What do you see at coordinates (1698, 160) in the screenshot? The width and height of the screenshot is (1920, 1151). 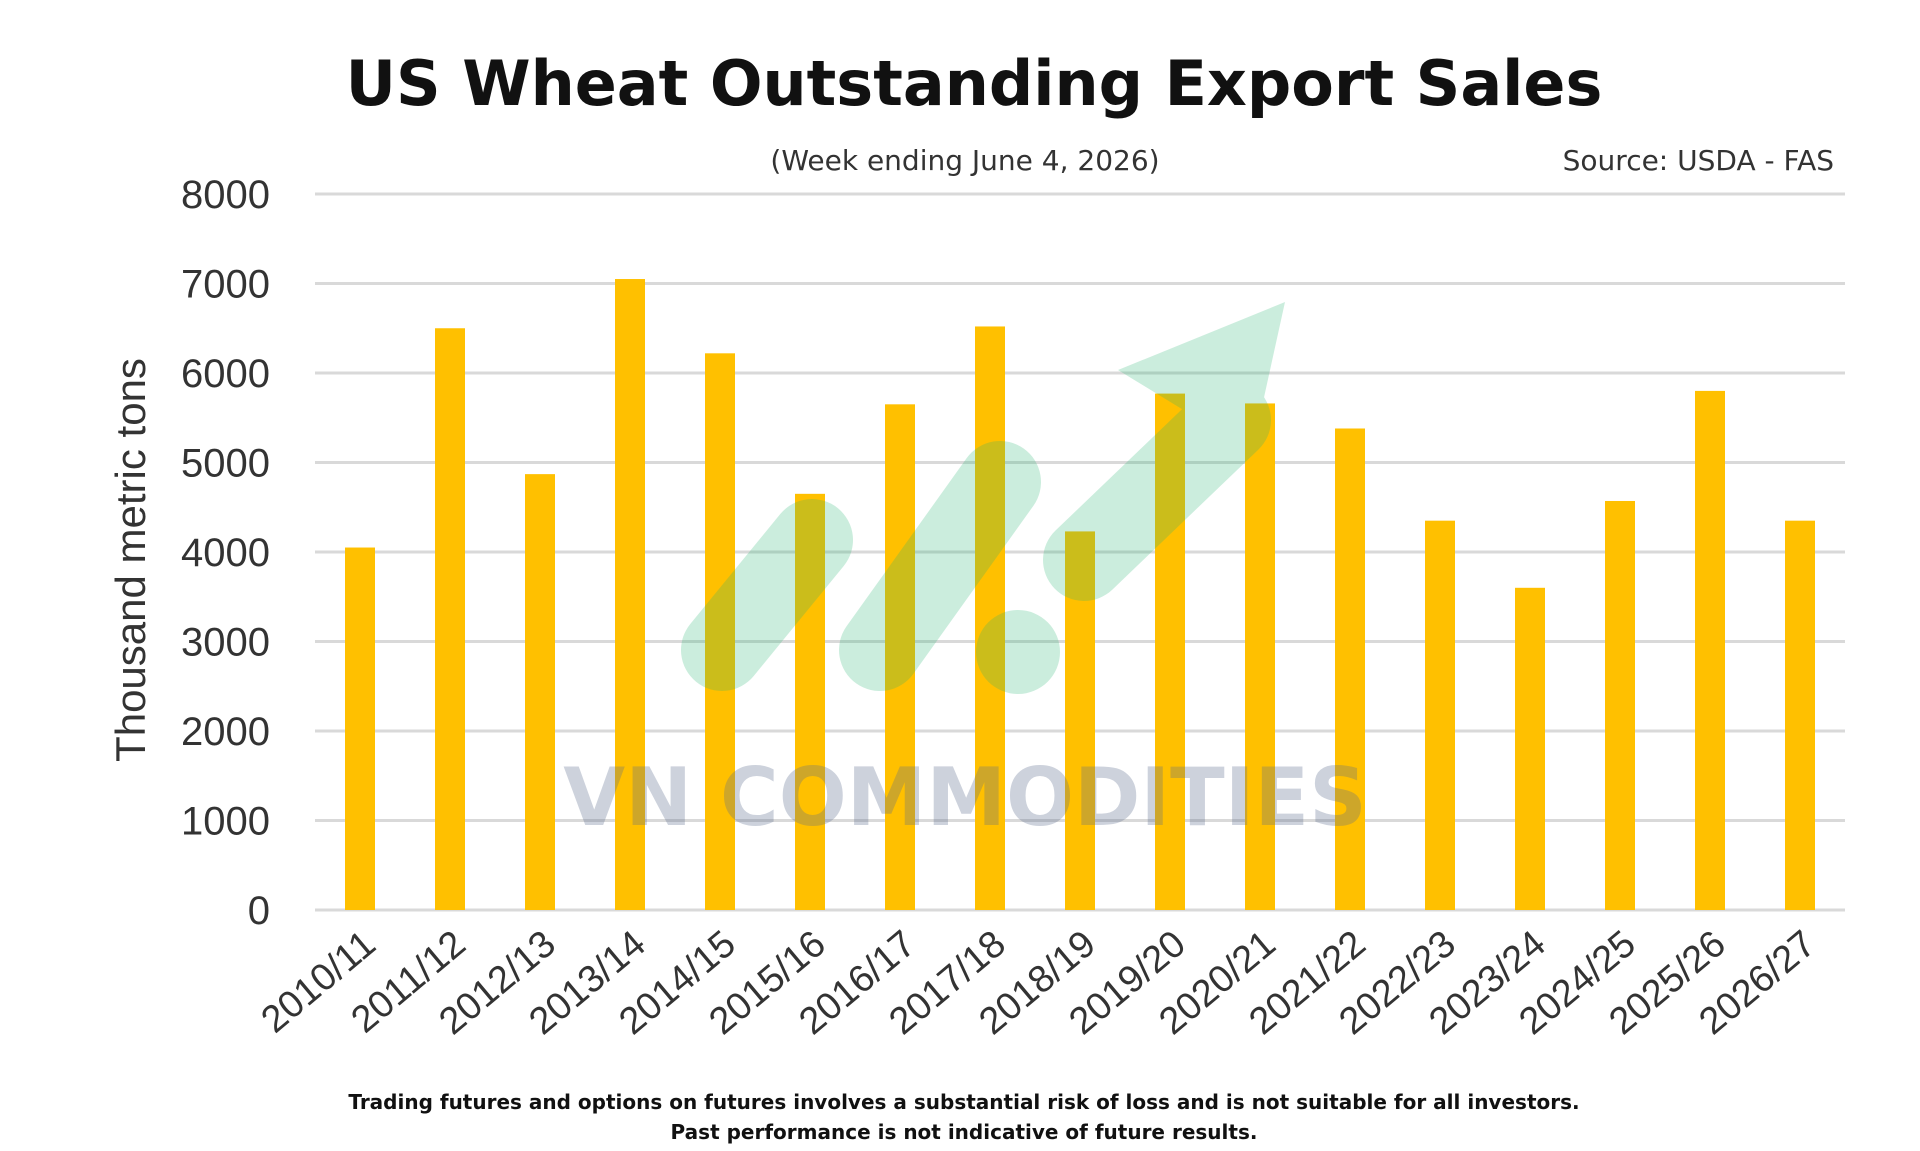 I see `source-note: Source: USDA - FAS` at bounding box center [1698, 160].